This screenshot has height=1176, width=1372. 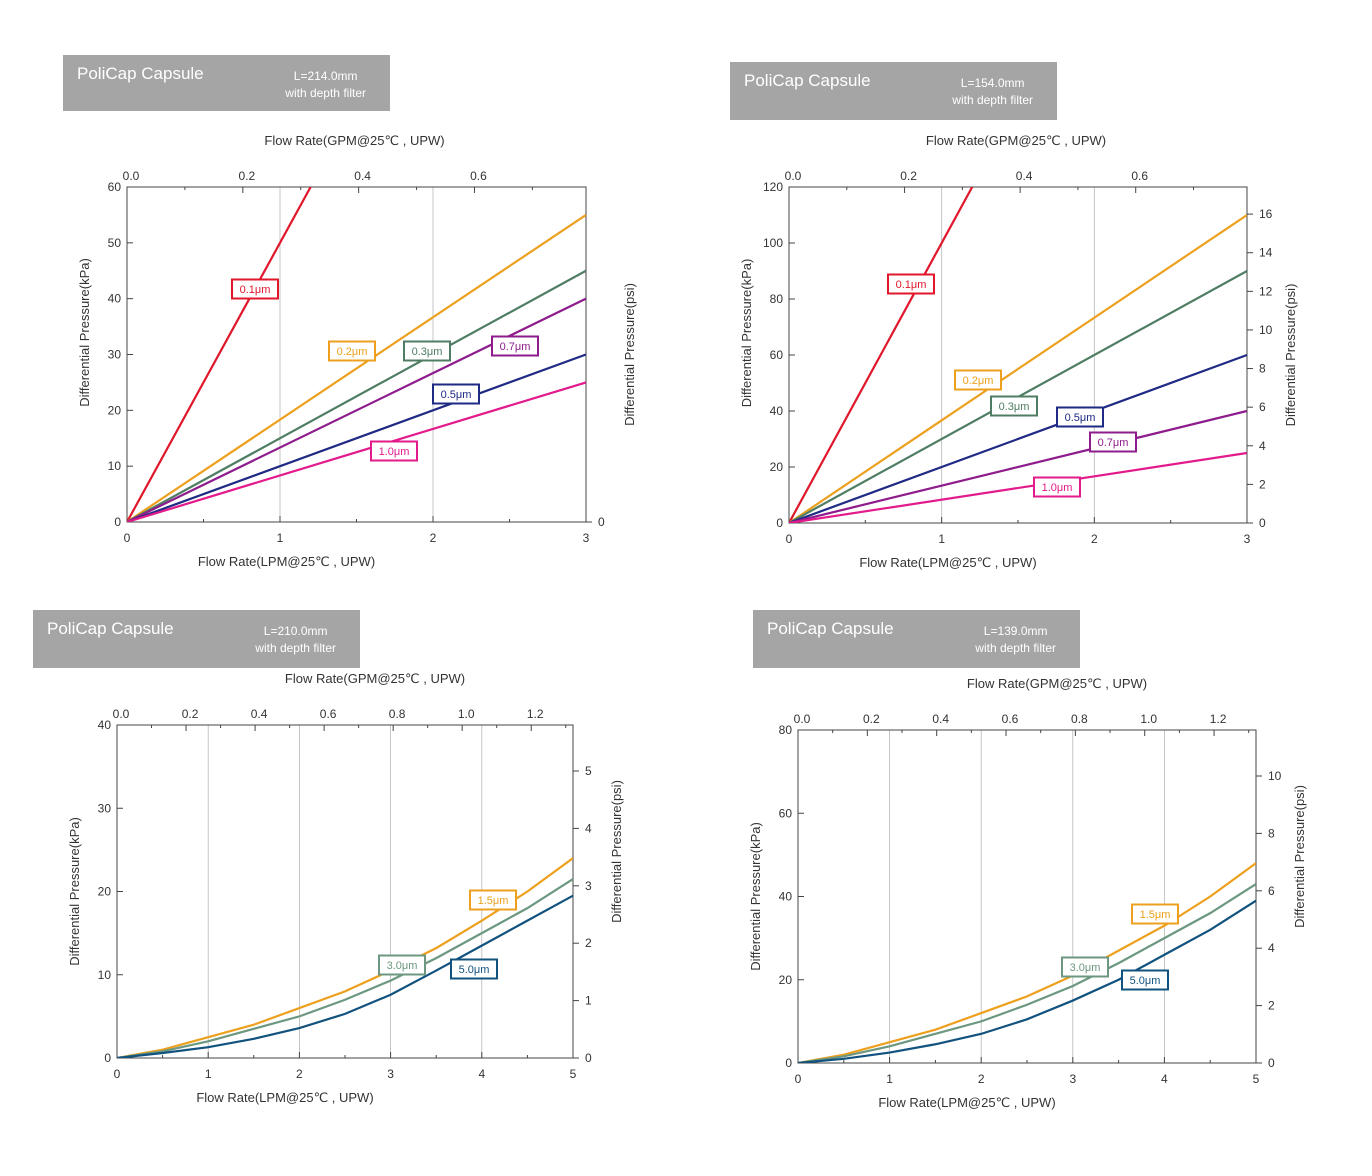 I want to click on product-spec: L=210.0mm with depth filter, so click(x=295, y=640).